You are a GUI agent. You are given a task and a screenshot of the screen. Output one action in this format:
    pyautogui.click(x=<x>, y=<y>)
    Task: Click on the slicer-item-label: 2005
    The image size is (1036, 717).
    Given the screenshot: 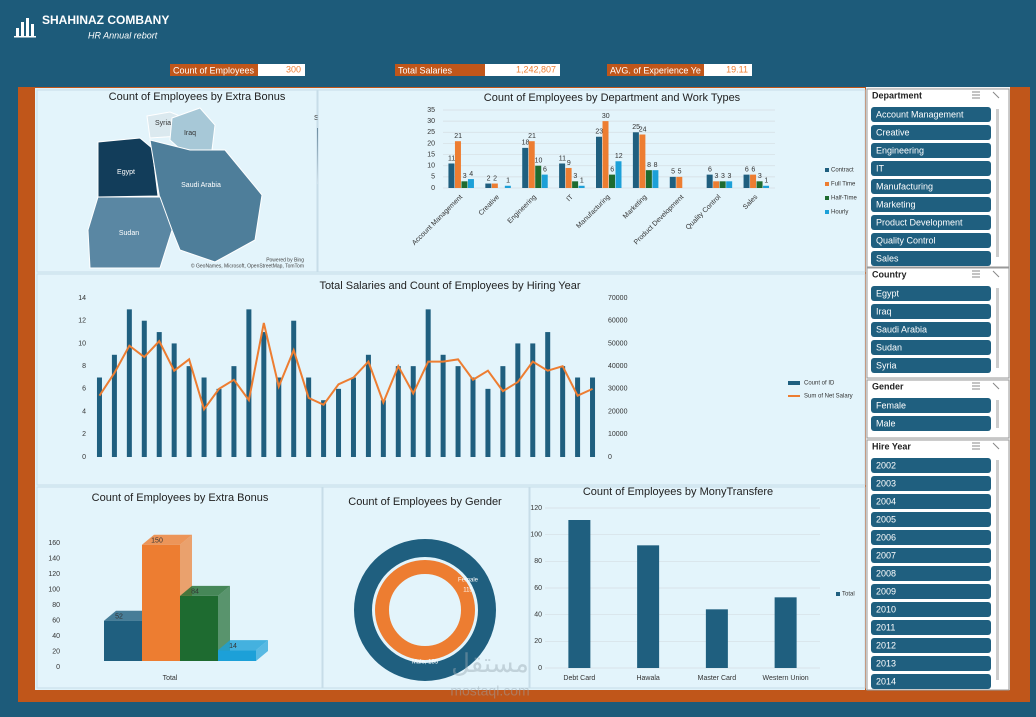 What is the action you would take?
    pyautogui.click(x=886, y=519)
    